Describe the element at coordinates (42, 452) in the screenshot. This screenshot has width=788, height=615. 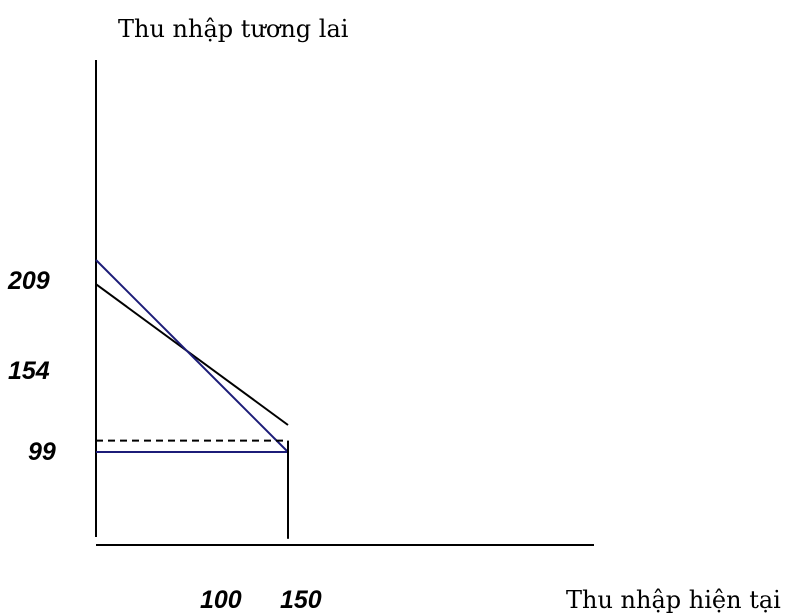
I see `y-tick-label-99: 99` at that location.